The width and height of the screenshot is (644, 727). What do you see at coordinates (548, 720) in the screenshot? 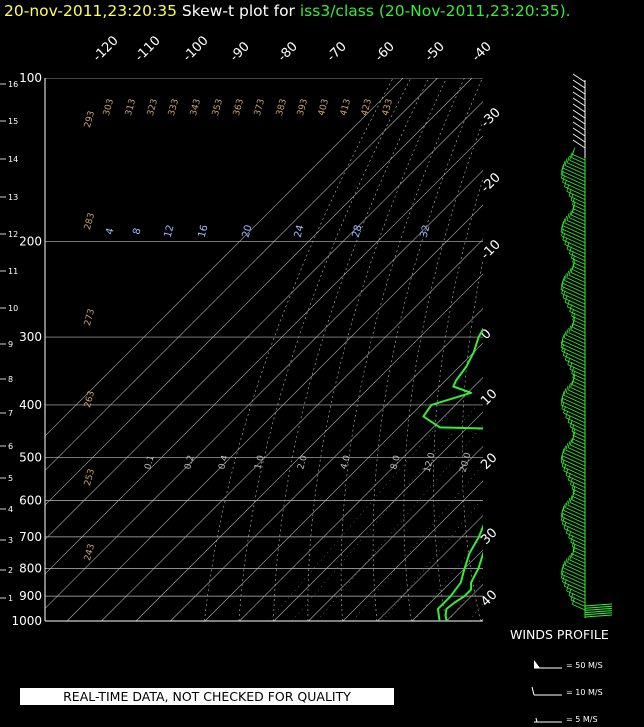
I see `half-barb-icon` at bounding box center [548, 720].